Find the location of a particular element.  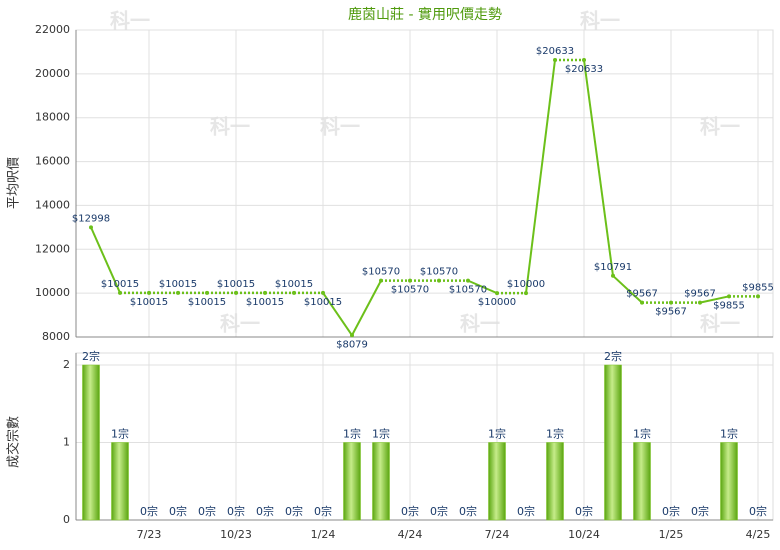

data-label: $10791 is located at coordinates (613, 267).